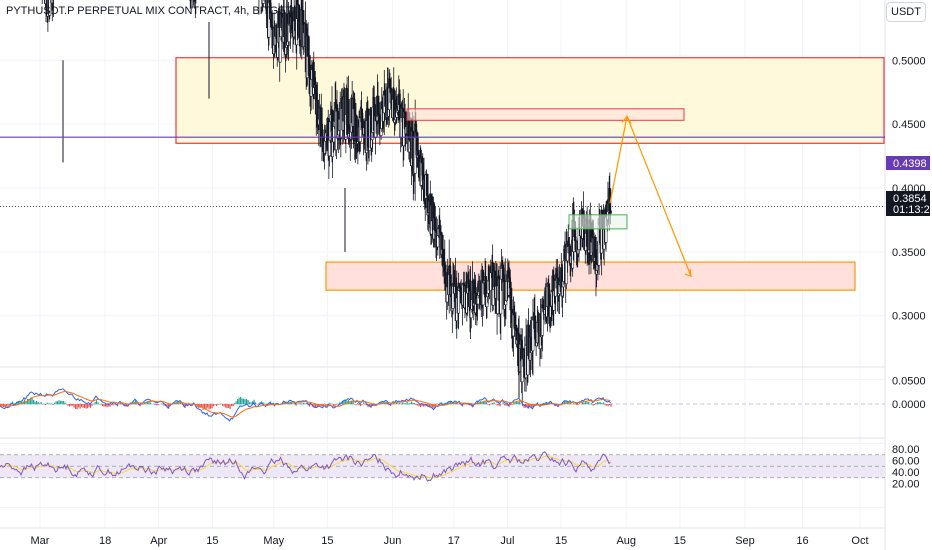 Image resolution: width=932 pixels, height=550 pixels. Describe the element at coordinates (912, 210) in the screenshot. I see `countdown-label: 01:13:25` at that location.